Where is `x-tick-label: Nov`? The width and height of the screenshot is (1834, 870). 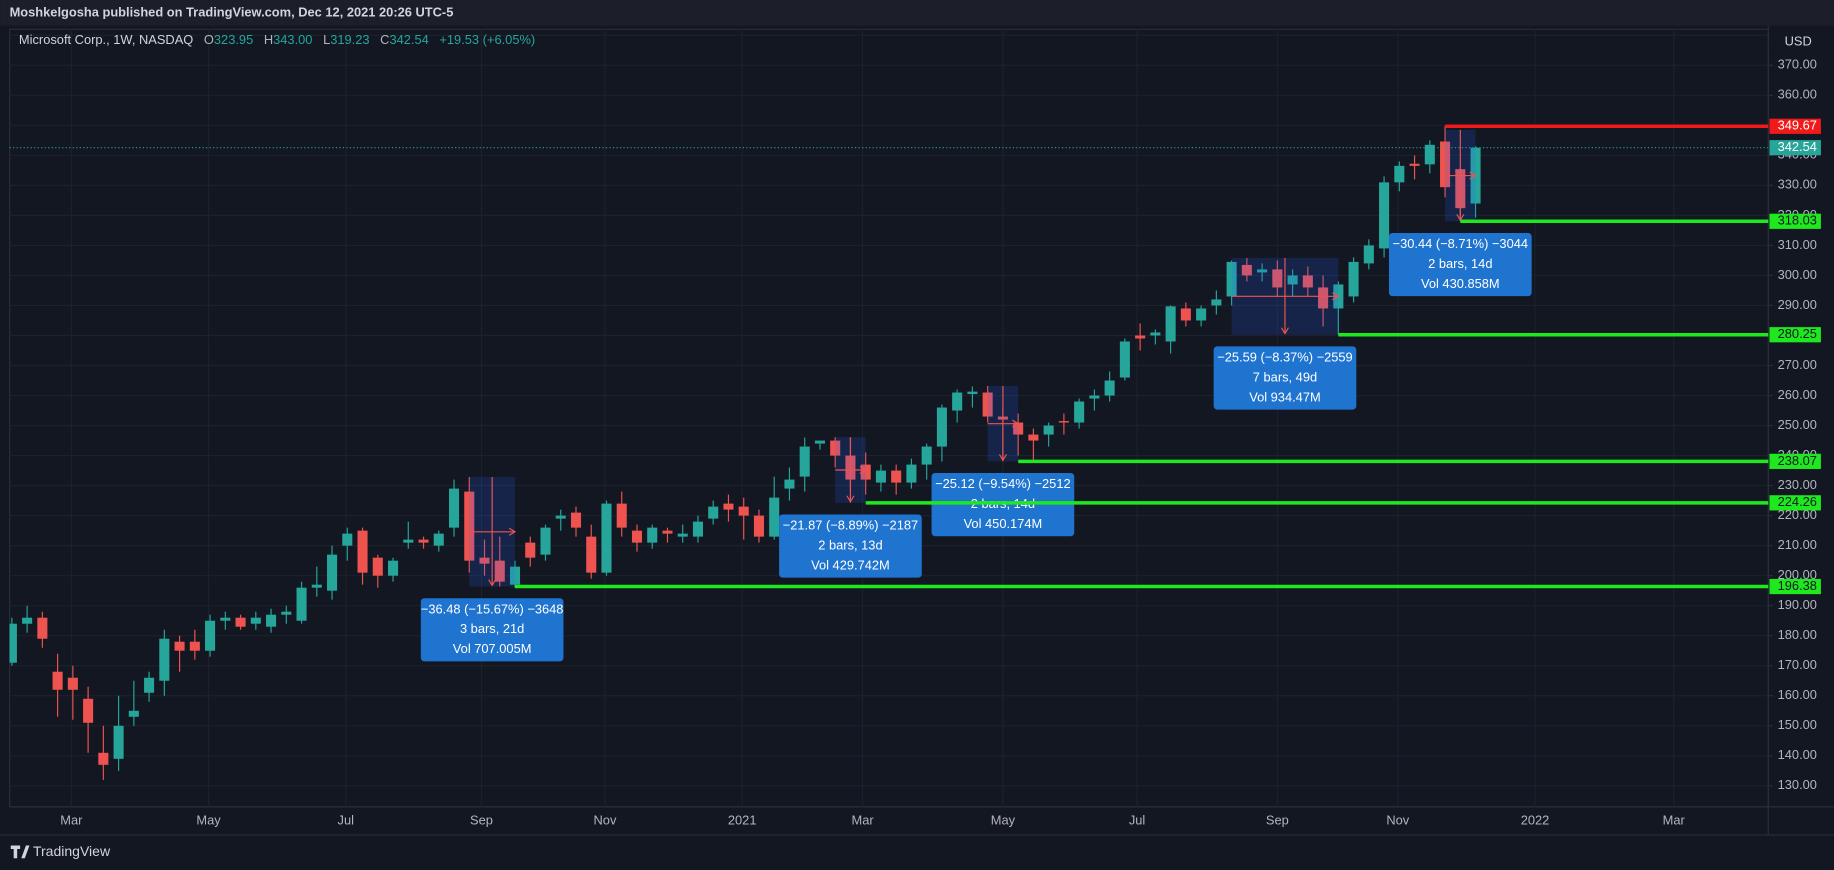
x-tick-label: Nov is located at coordinates (1397, 819).